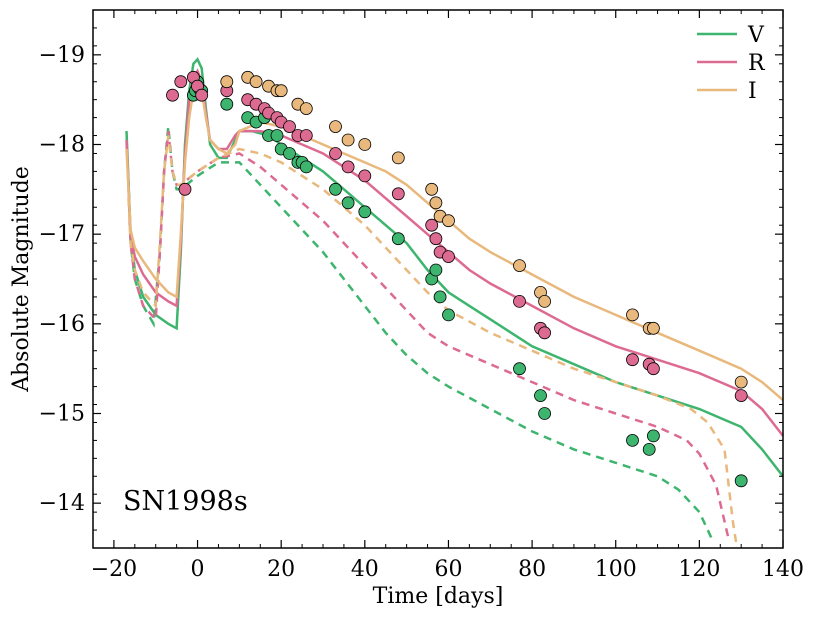  Describe the element at coordinates (62, 55) in the screenshot. I see `y-tick-label: −19` at that location.